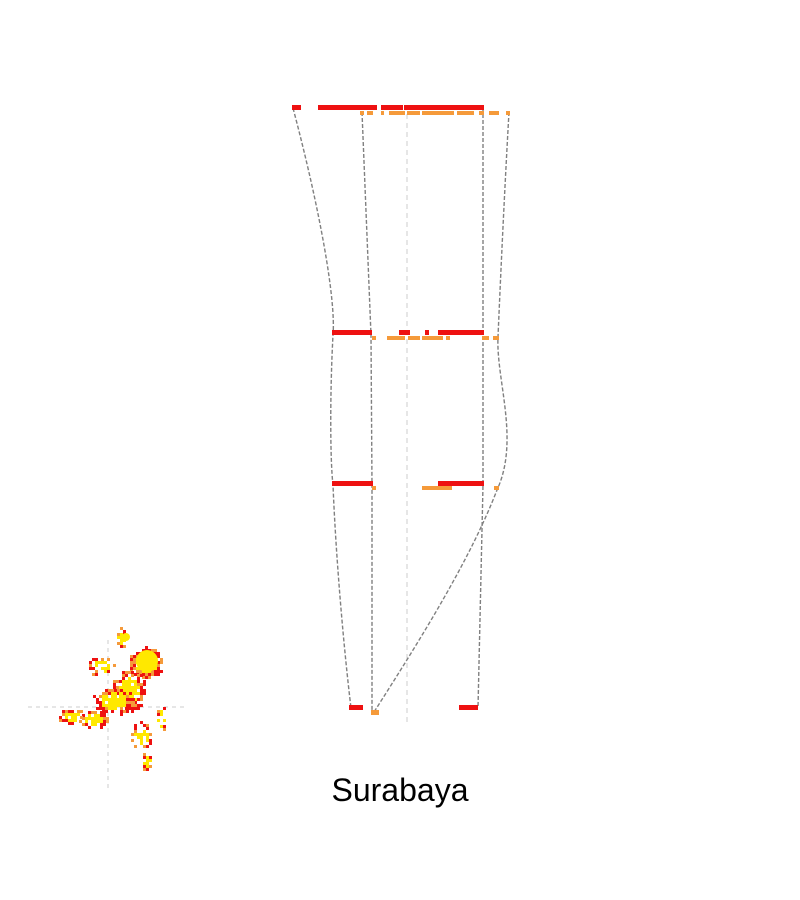 This screenshot has height=900, width=800. I want to click on connector-outer-right, so click(441, 412).